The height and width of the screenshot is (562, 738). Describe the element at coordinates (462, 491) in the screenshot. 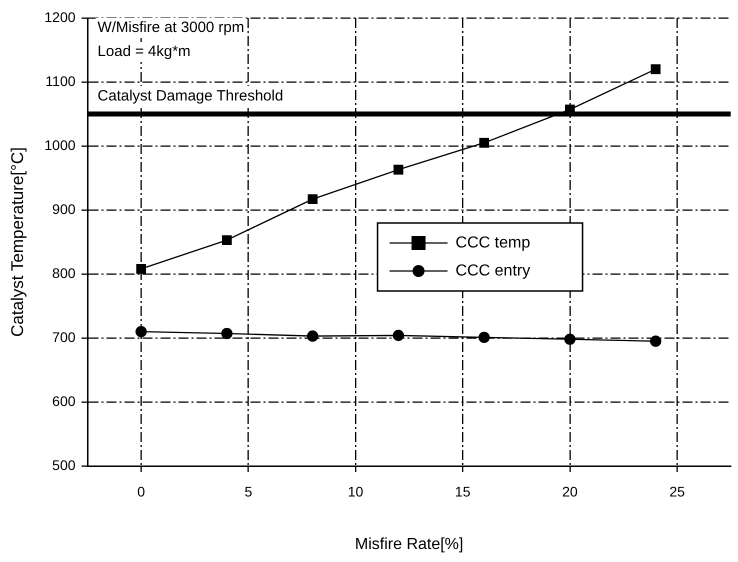

I see `x-tick-label: 15` at that location.